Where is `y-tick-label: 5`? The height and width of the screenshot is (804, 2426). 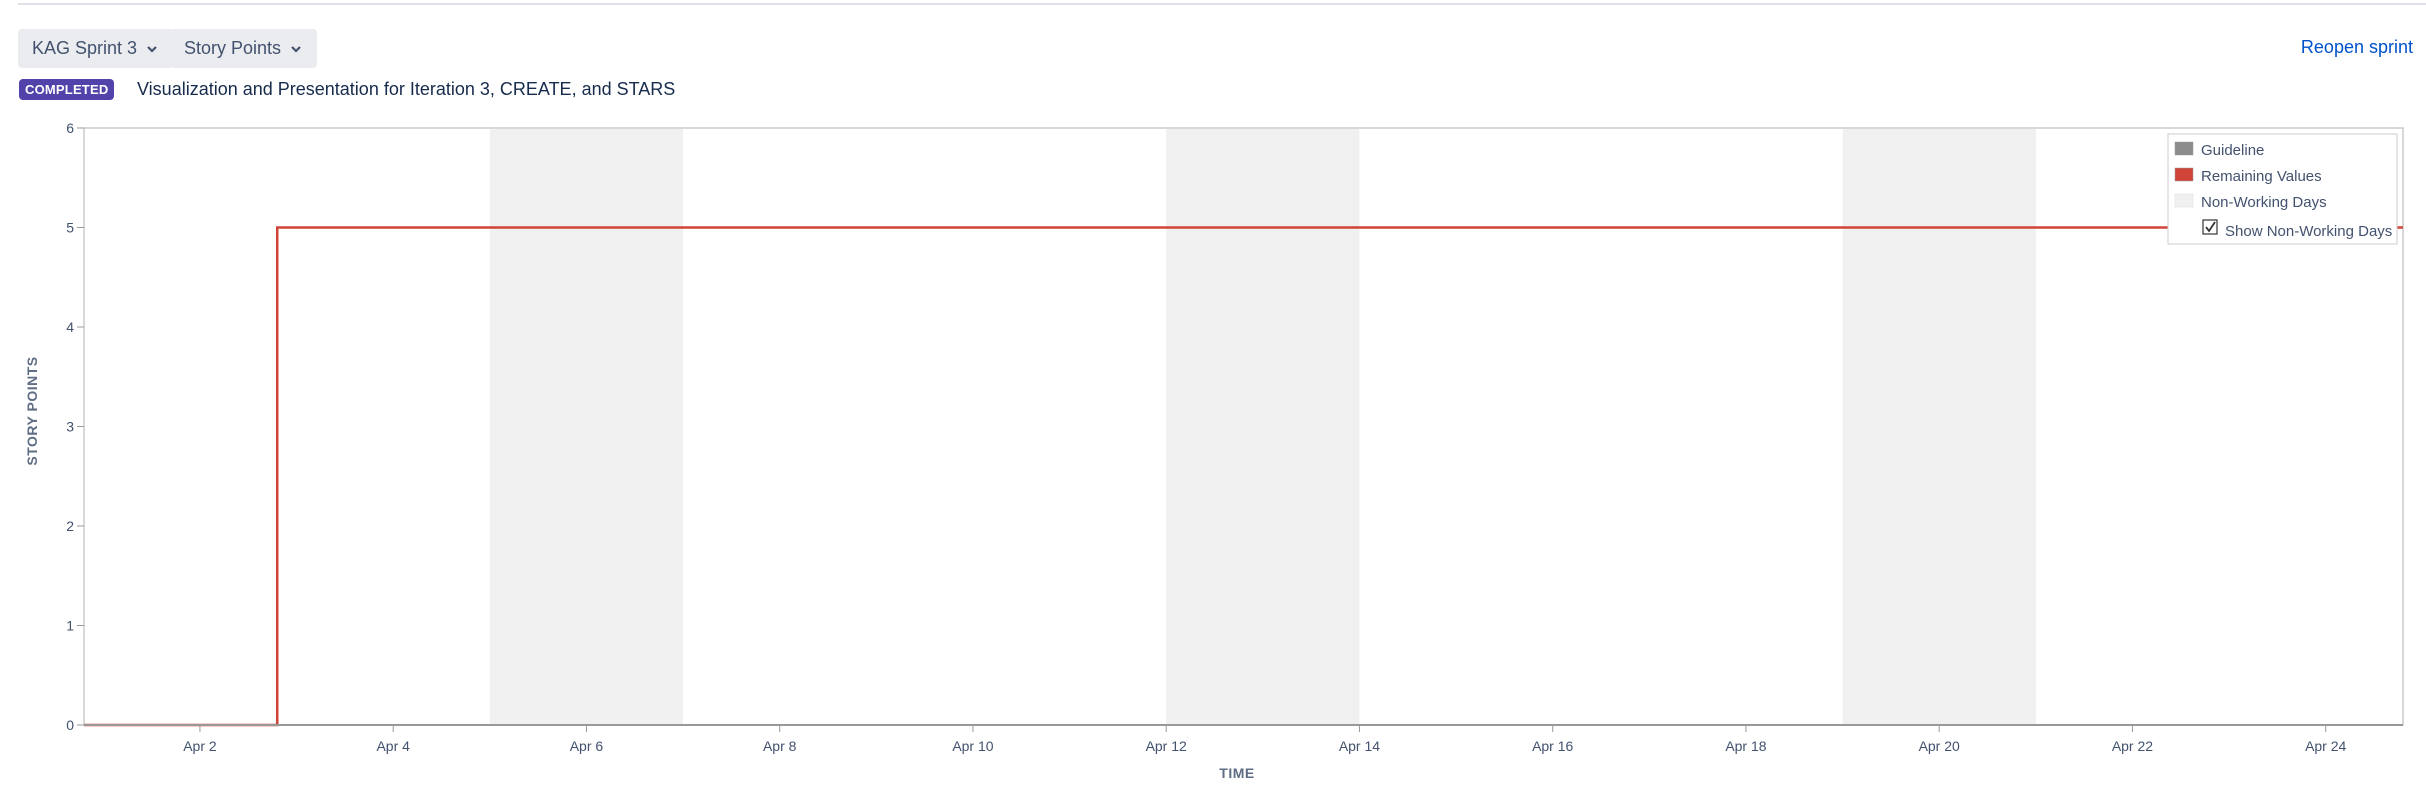
y-tick-label: 5 is located at coordinates (70, 228).